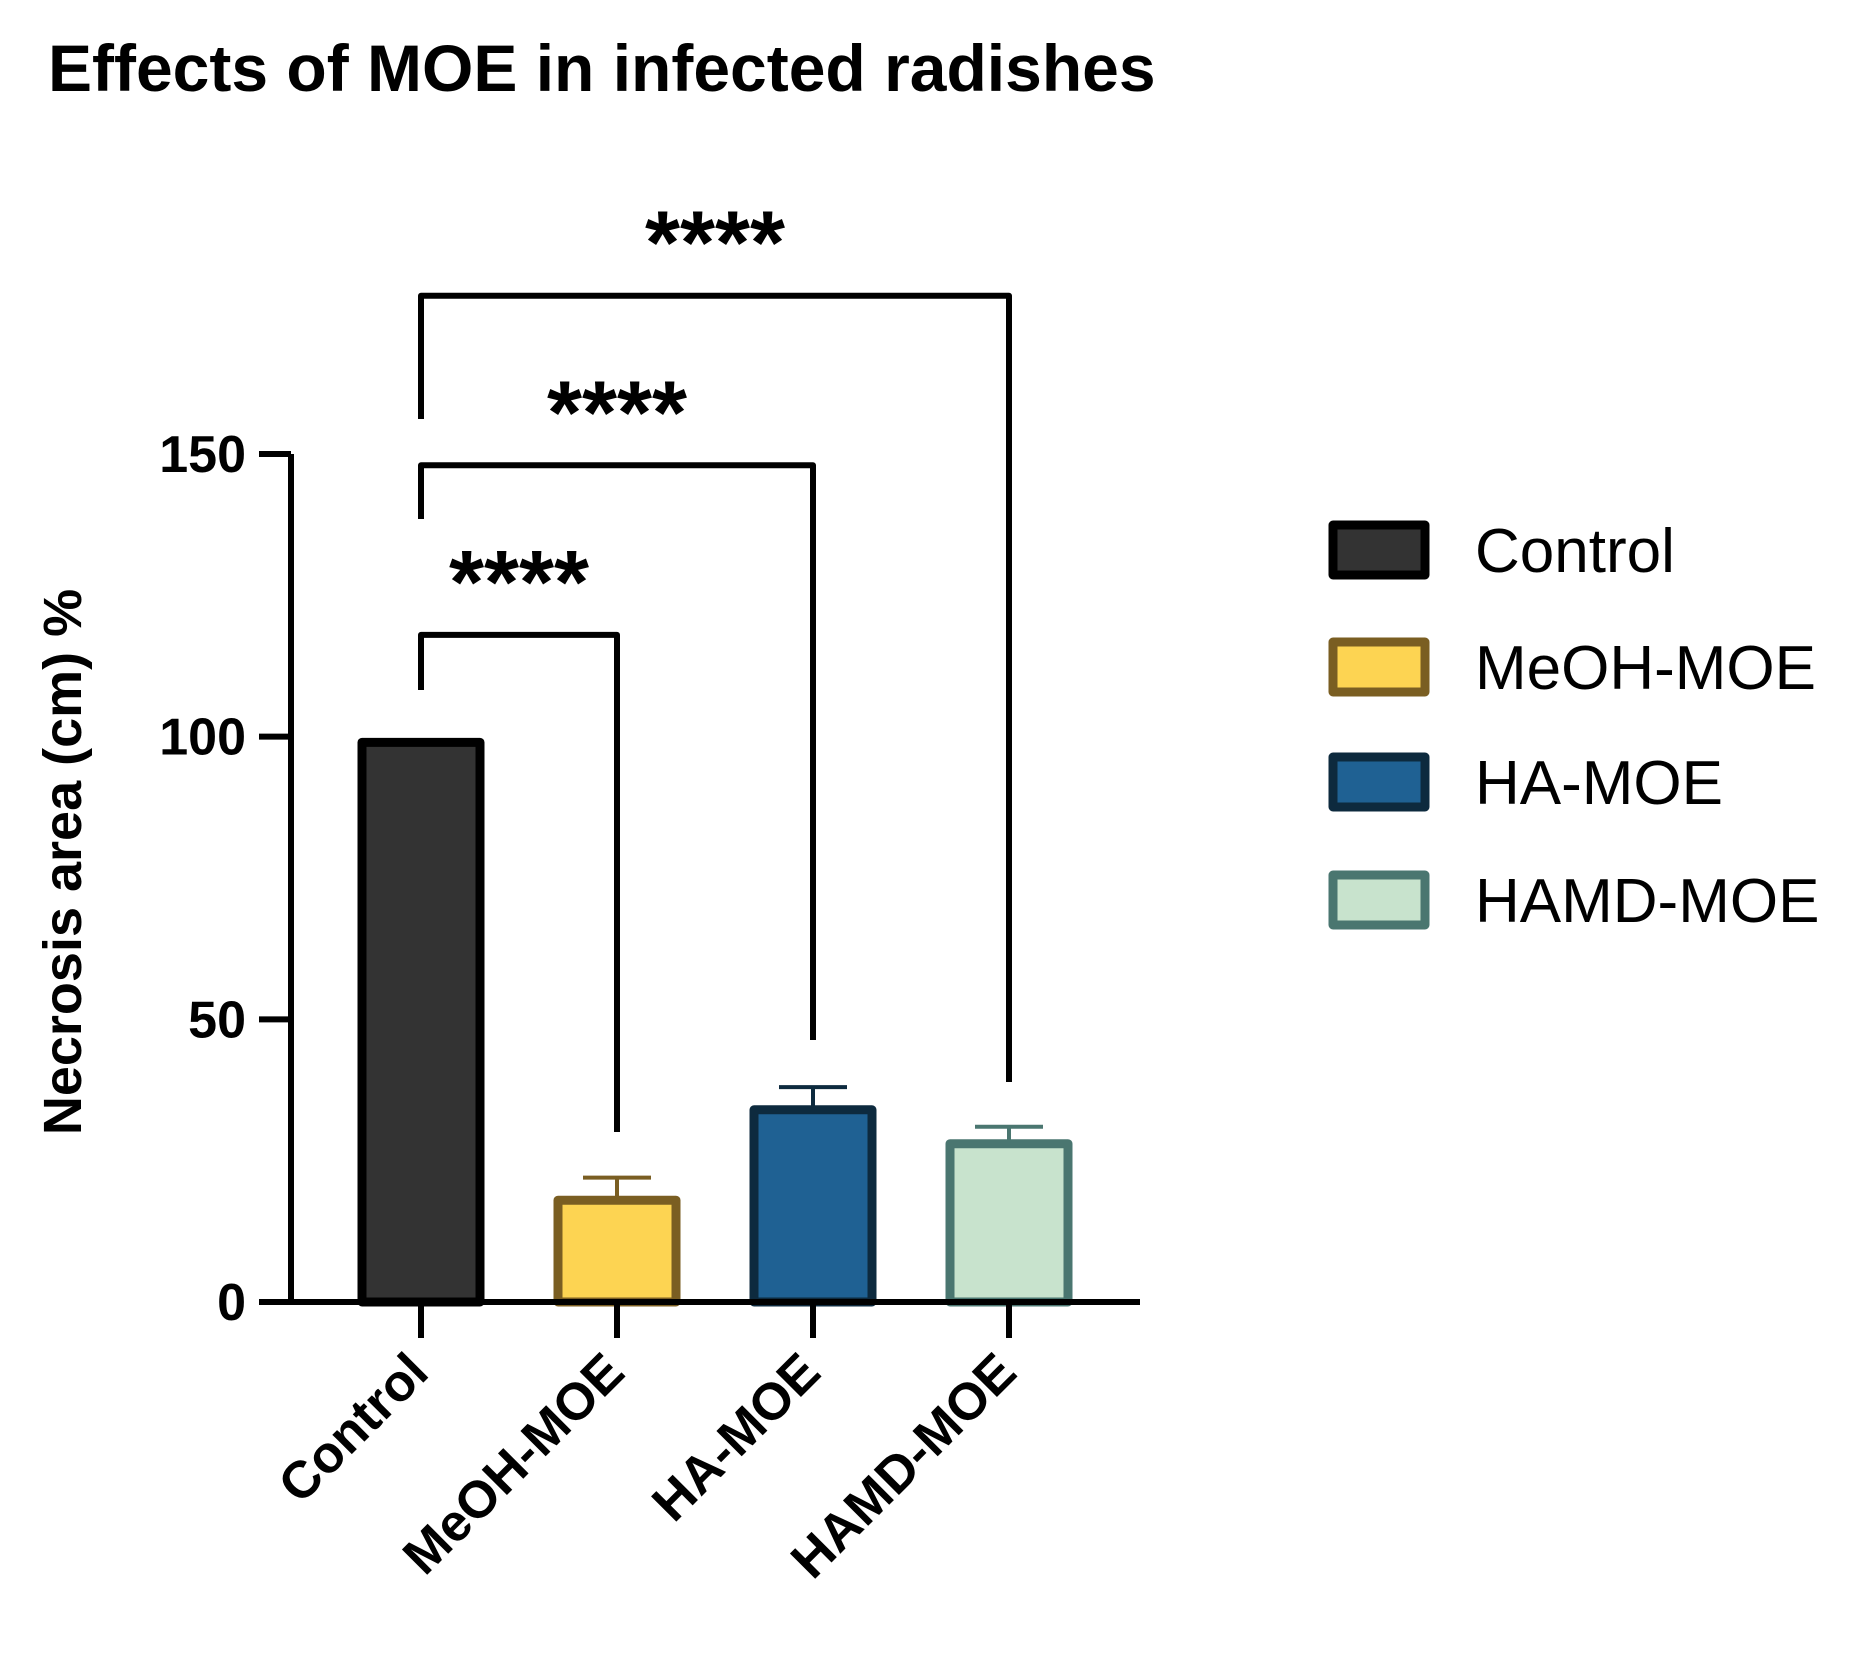 This screenshot has width=1875, height=1667. What do you see at coordinates (63, 862) in the screenshot?
I see `y-axis-label: Necrosis area (cm) %` at bounding box center [63, 862].